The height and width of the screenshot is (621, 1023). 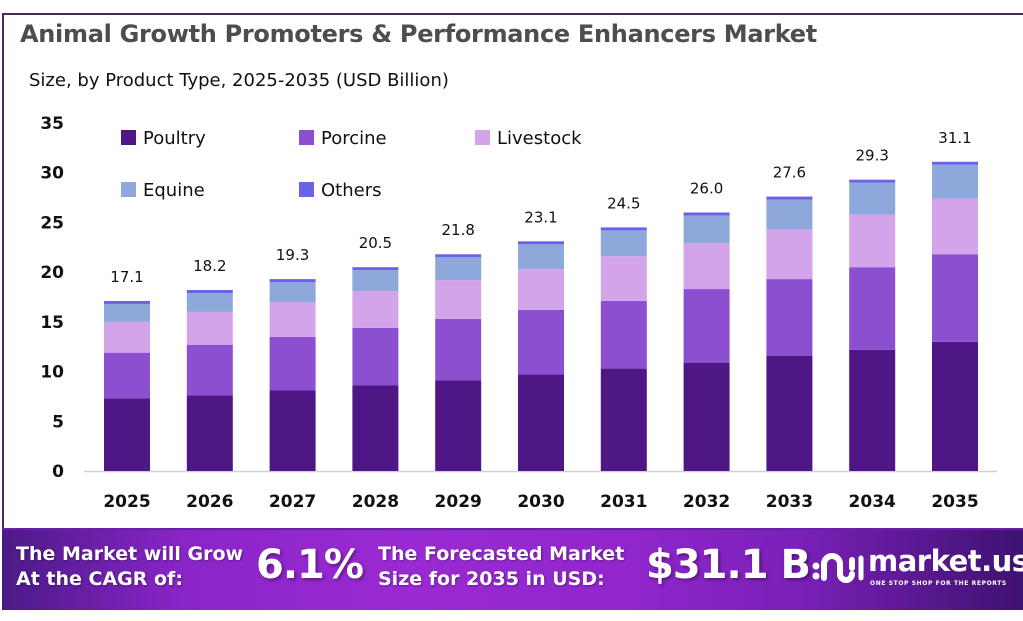 I want to click on x-tick-label: 2031, so click(x=623, y=502).